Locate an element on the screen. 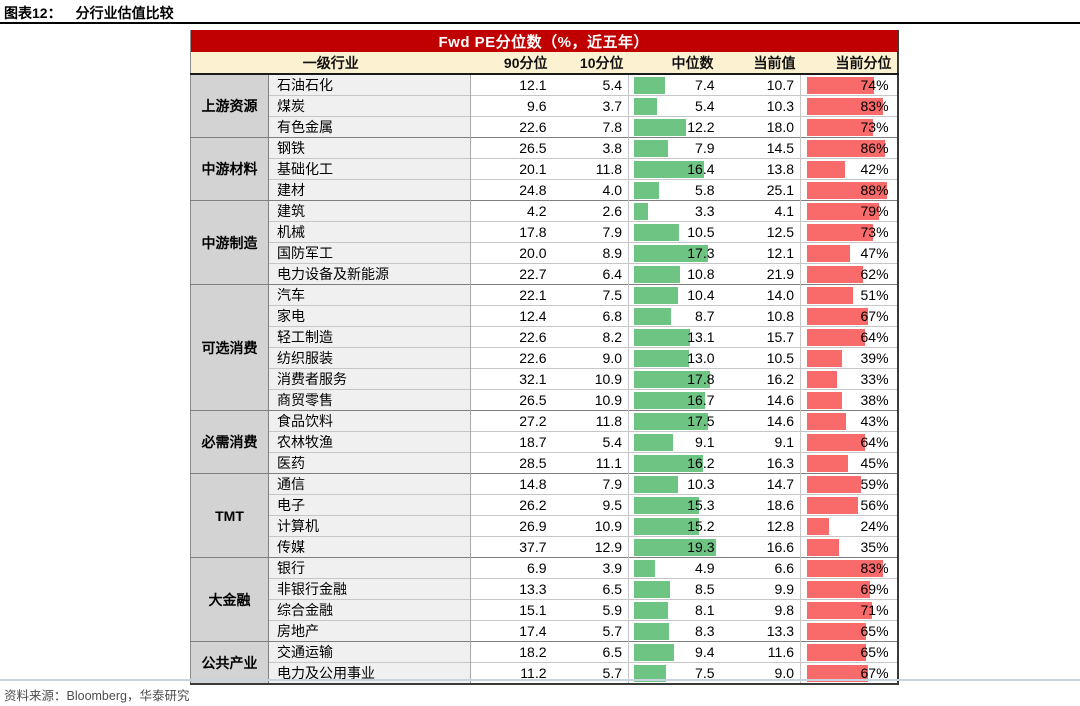 This screenshot has width=1080, height=706. table-title-row: Fwd PE分位数（%，近五年） is located at coordinates (544, 41).